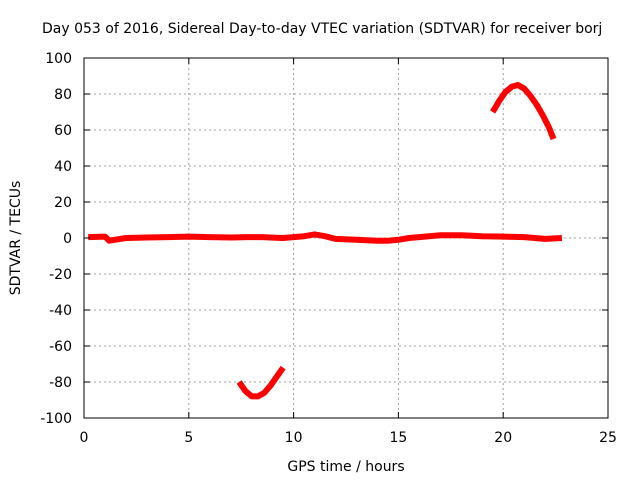 The width and height of the screenshot is (640, 480). Describe the element at coordinates (503, 438) in the screenshot. I see `x-tick-label: 20` at that location.